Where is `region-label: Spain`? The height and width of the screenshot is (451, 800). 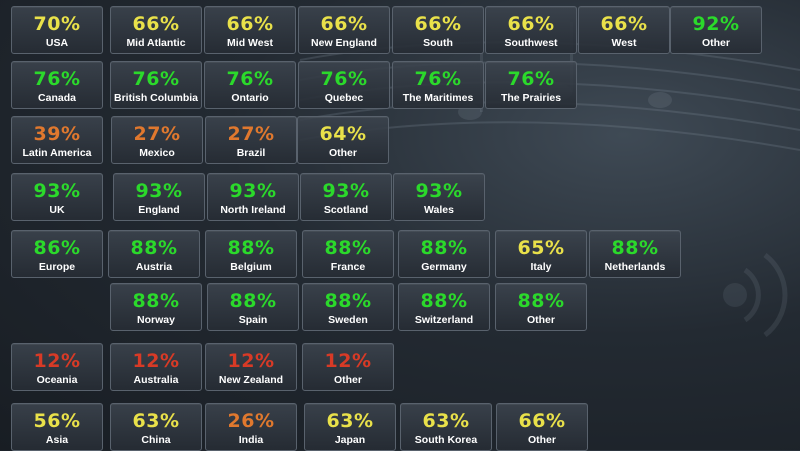
region-label: Spain is located at coordinates (253, 320).